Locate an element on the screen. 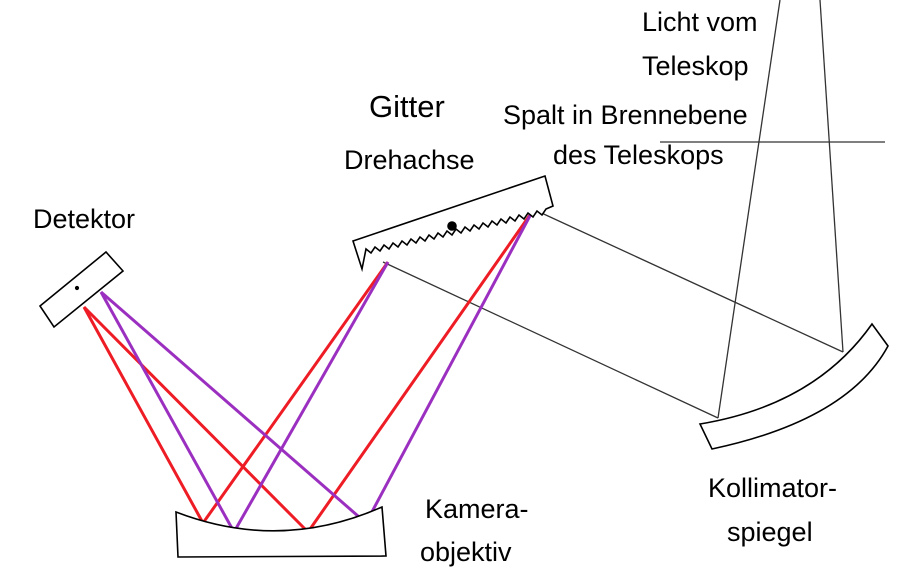  slit-label-line2: des Teleskops is located at coordinates (638, 155).